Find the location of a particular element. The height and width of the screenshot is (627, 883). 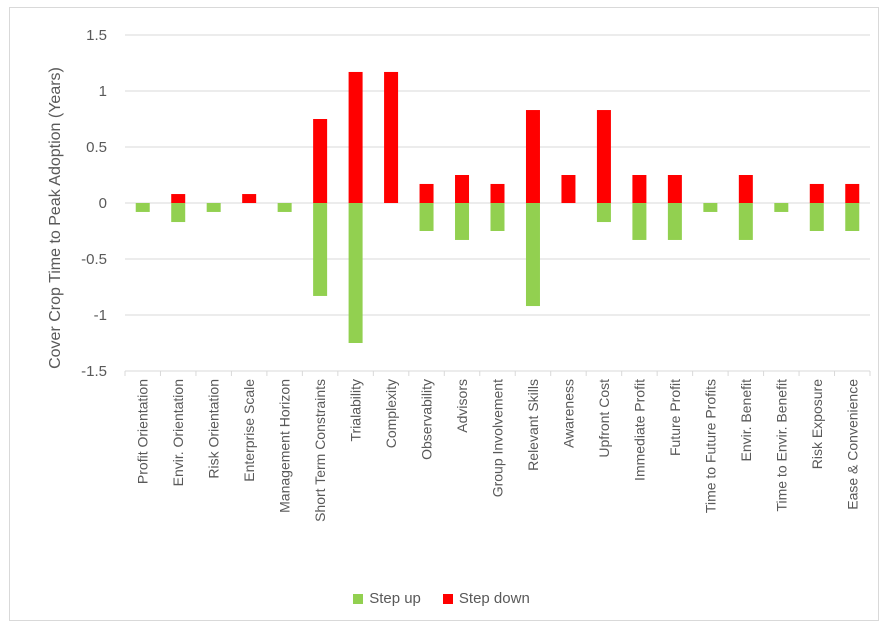

x-tick-label: Trialability is located at coordinates (356, 410).